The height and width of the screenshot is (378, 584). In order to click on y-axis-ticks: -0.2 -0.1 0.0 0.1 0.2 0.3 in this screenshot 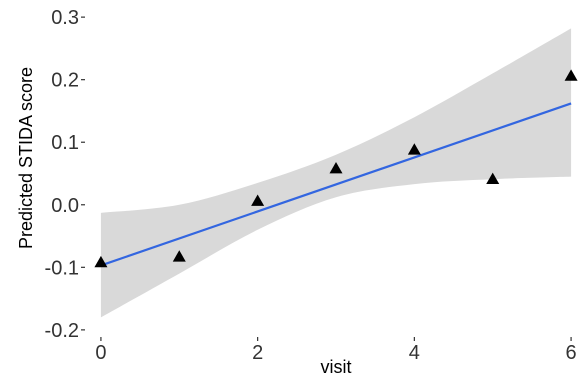, I will do `click(65, 174)`.